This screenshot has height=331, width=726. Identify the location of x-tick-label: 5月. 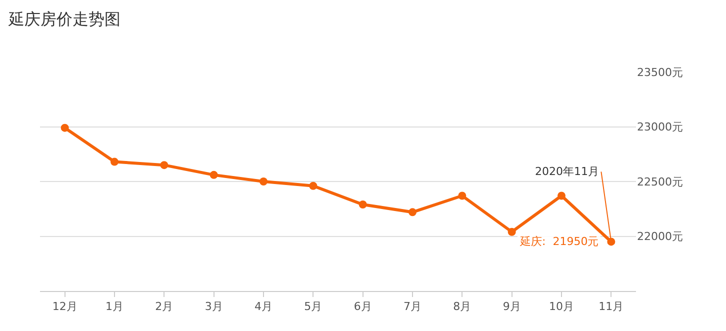
(313, 307).